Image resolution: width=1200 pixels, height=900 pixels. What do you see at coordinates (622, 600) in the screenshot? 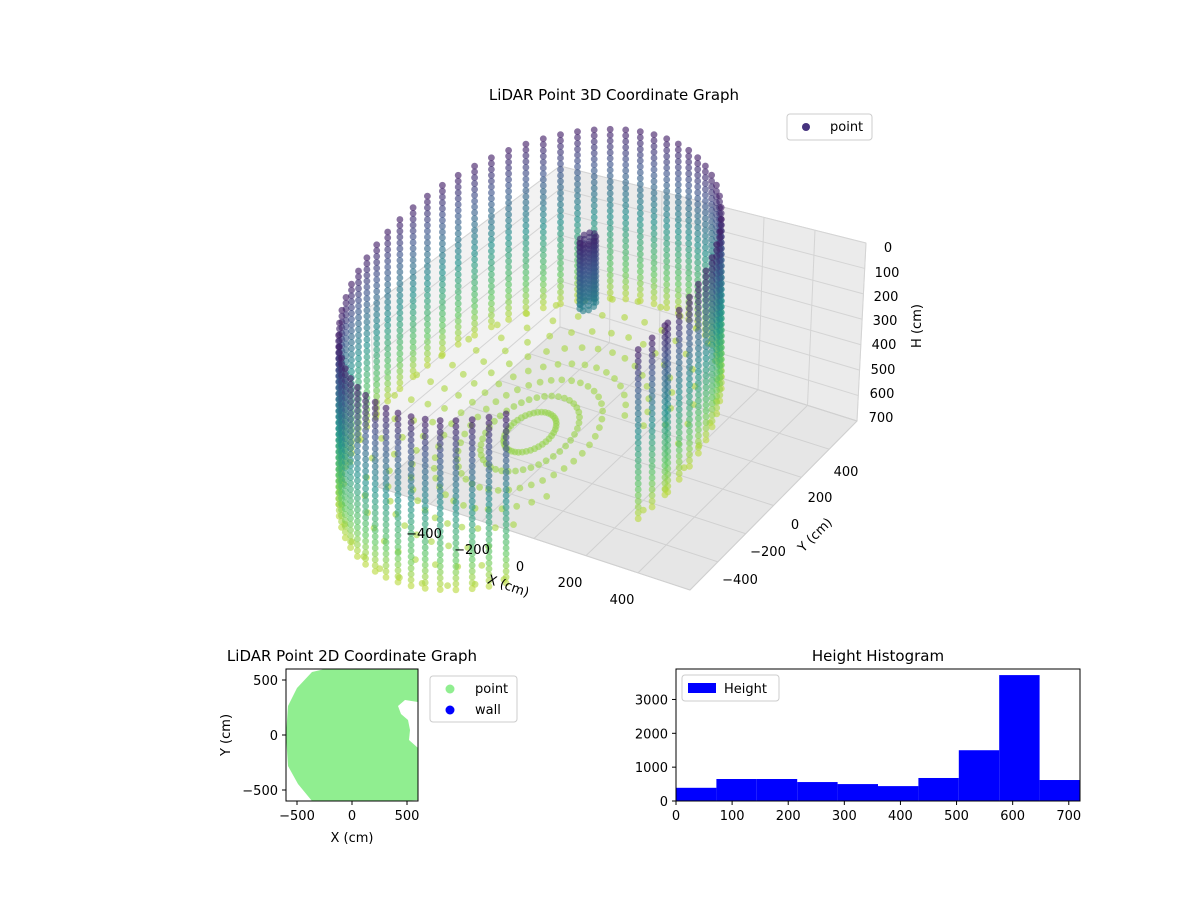
I see `x-tick-3d: 400` at bounding box center [622, 600].